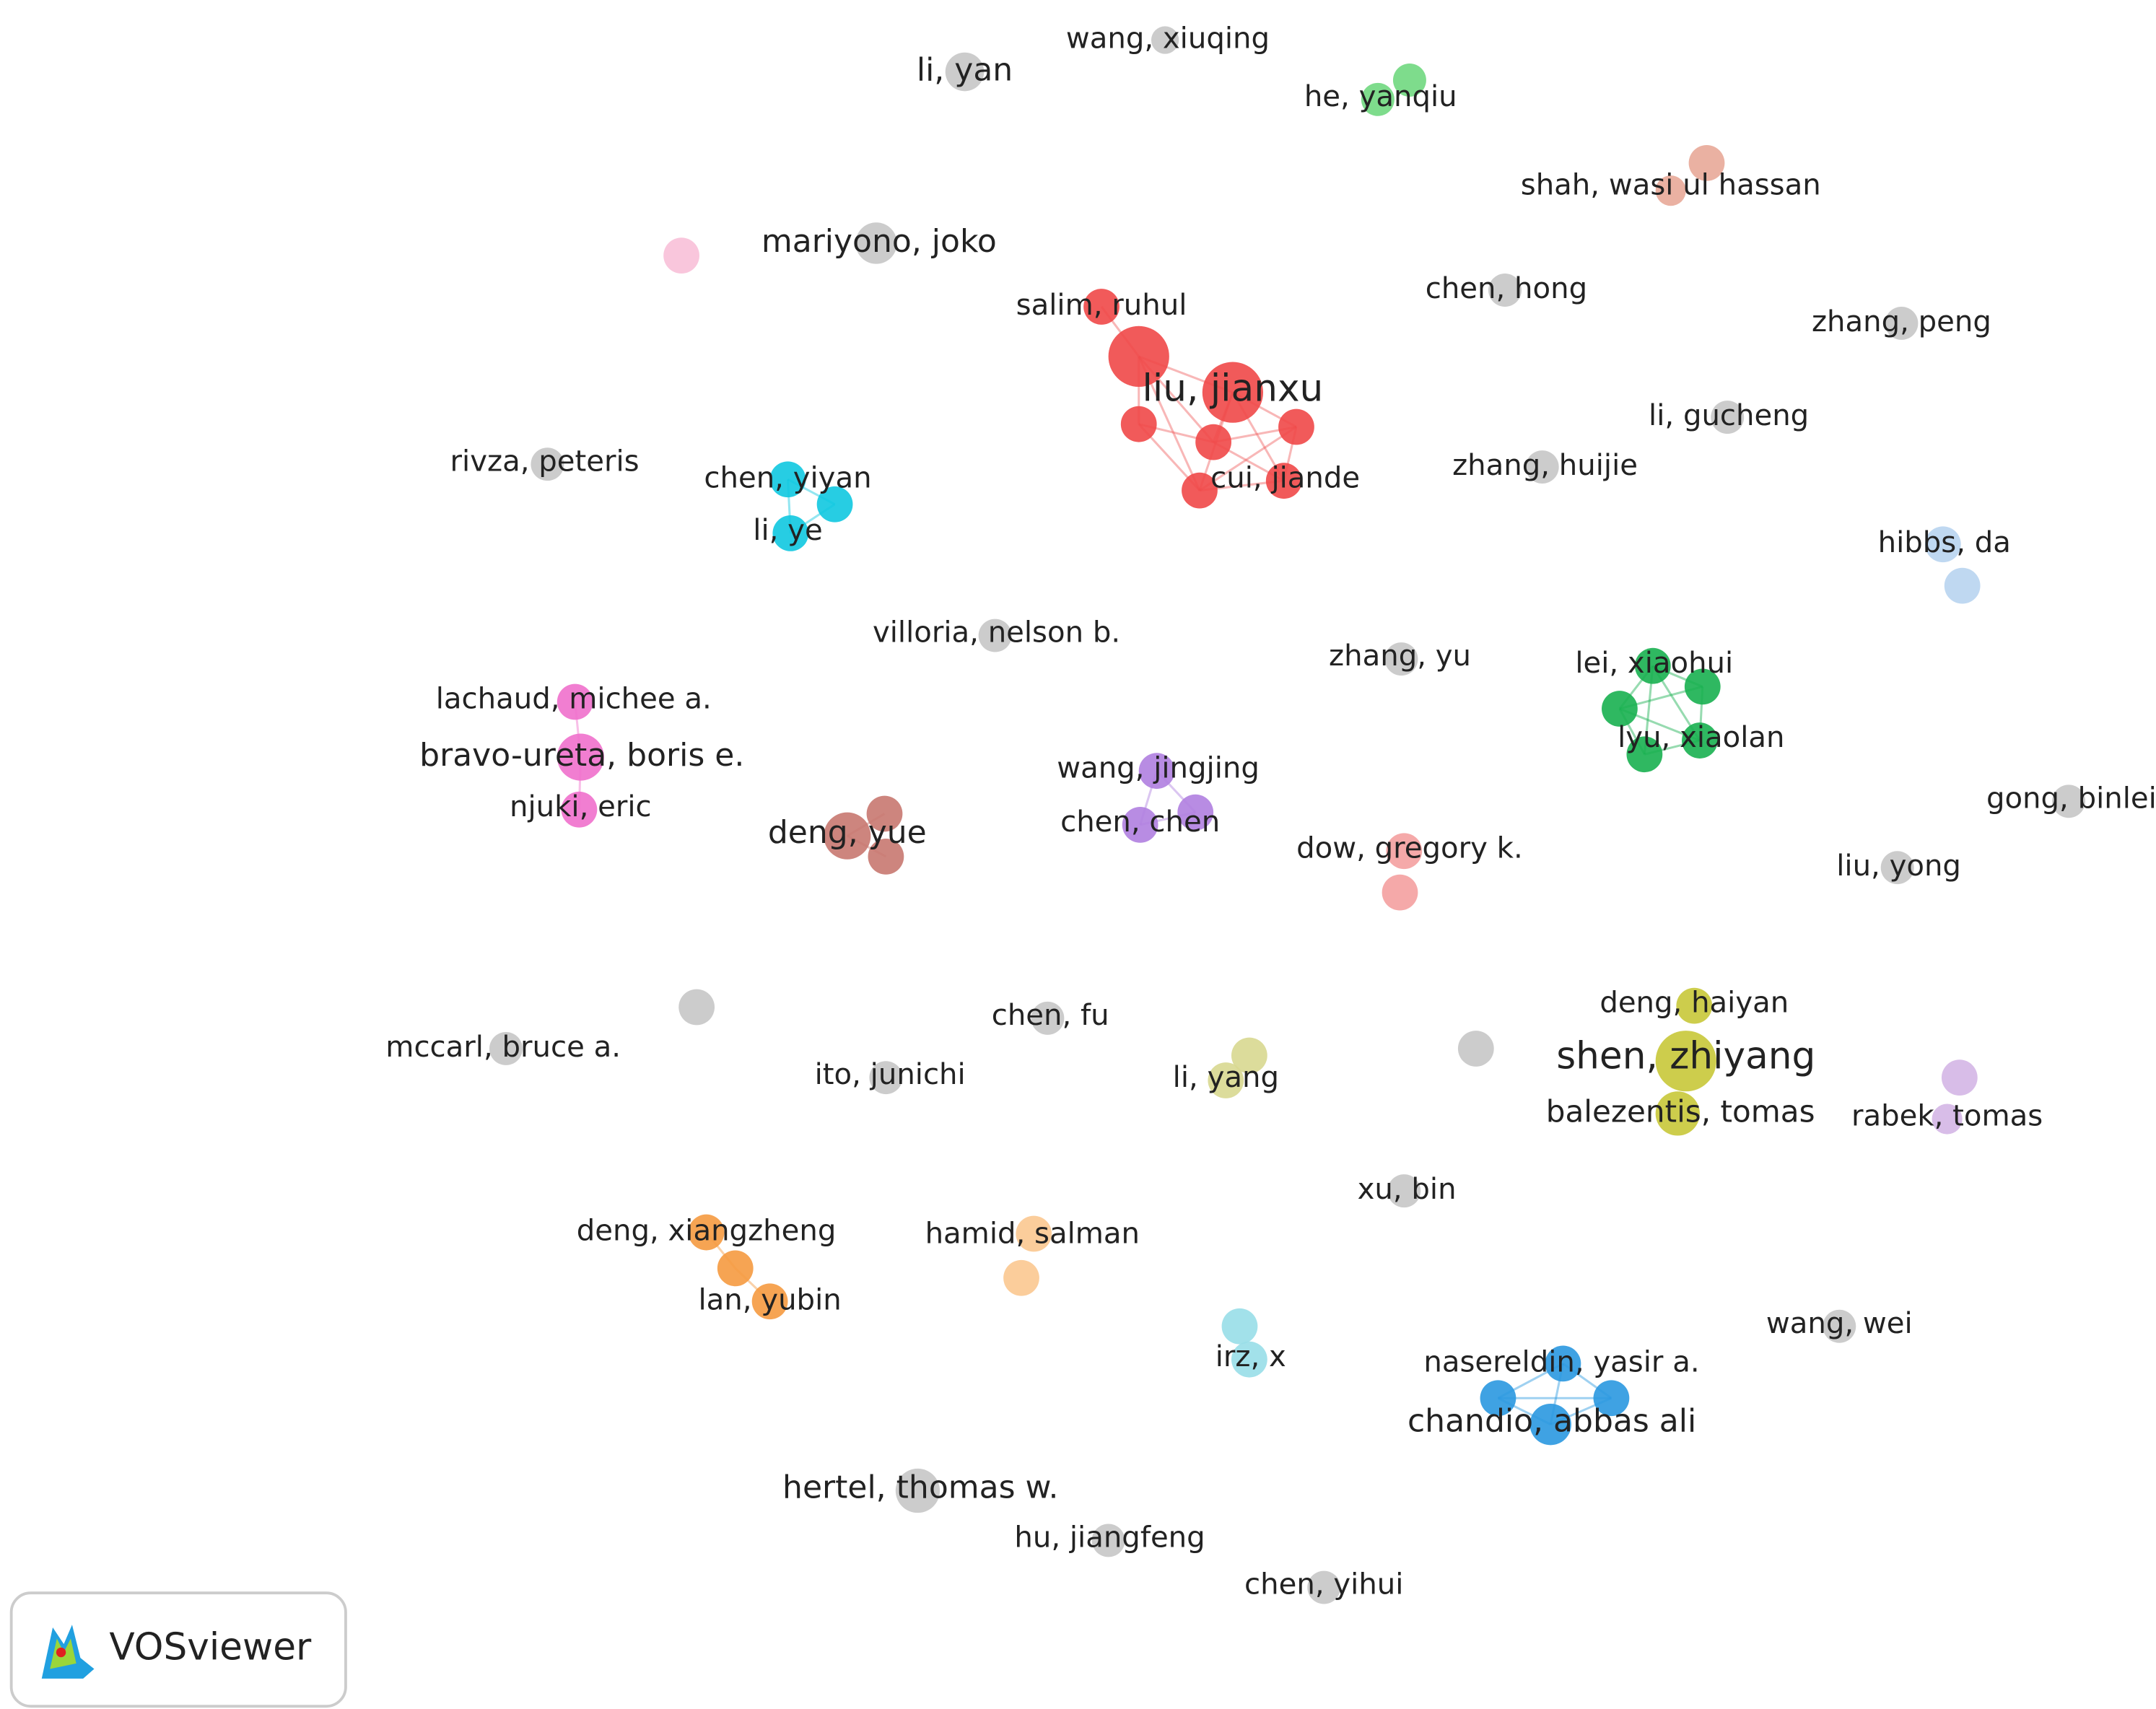 The width and height of the screenshot is (2156, 1709). I want to click on node-label: ito, junichi, so click(890, 1074).